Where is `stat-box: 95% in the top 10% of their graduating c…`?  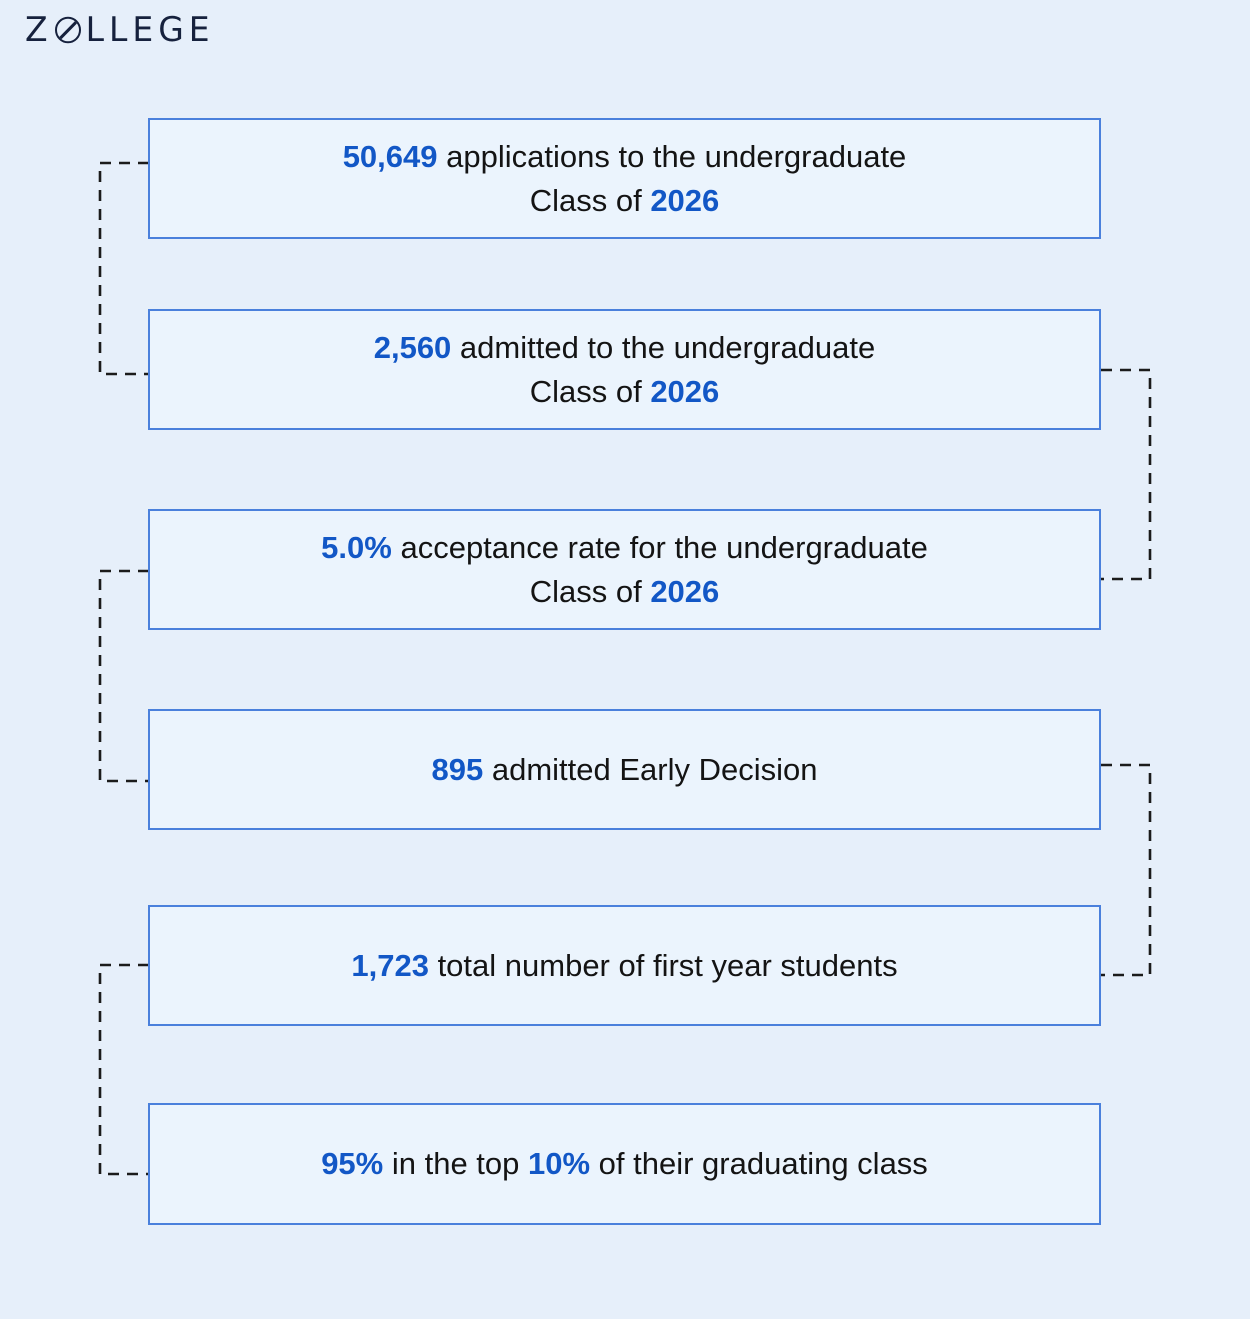 stat-box: 95% in the top 10% of their graduating c… is located at coordinates (624, 1164).